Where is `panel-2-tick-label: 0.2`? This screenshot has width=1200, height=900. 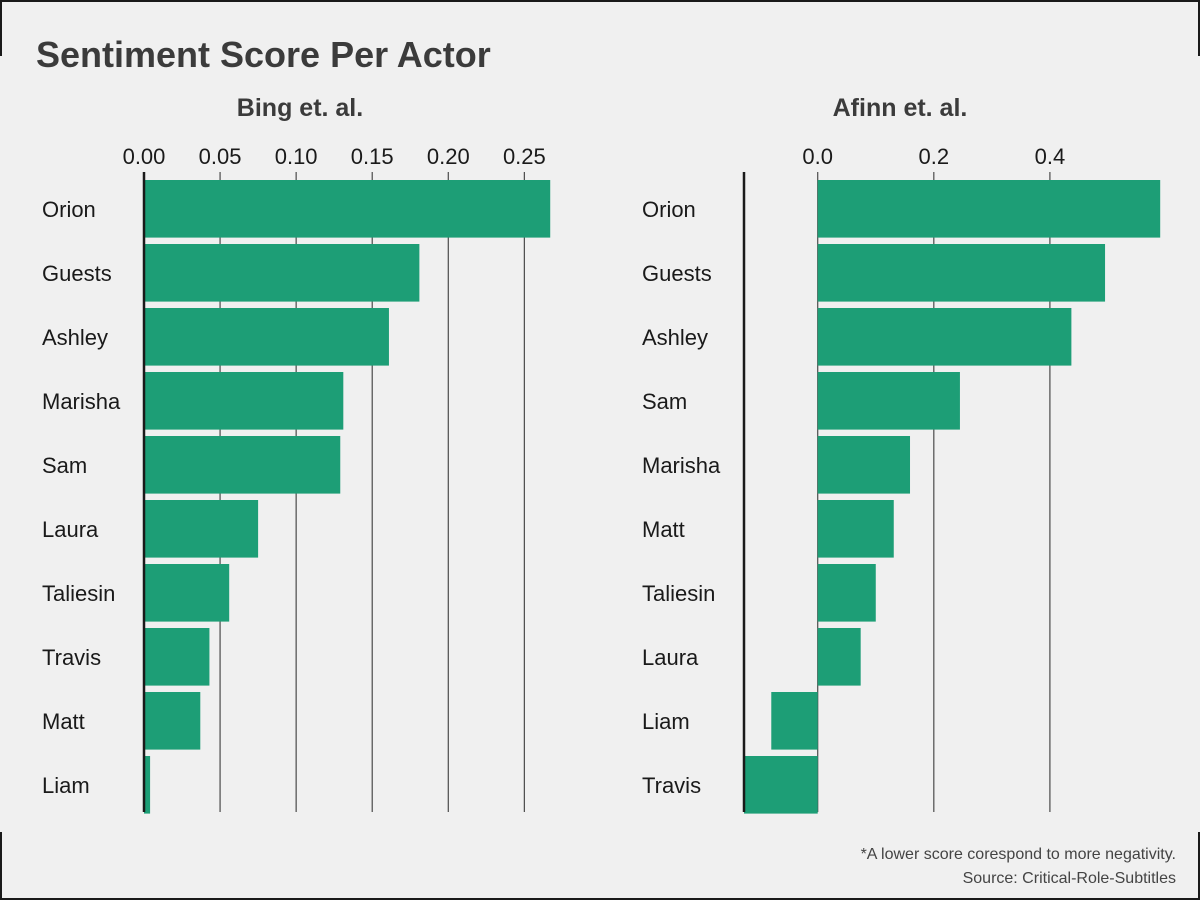 panel-2-tick-label: 0.2 is located at coordinates (934, 156).